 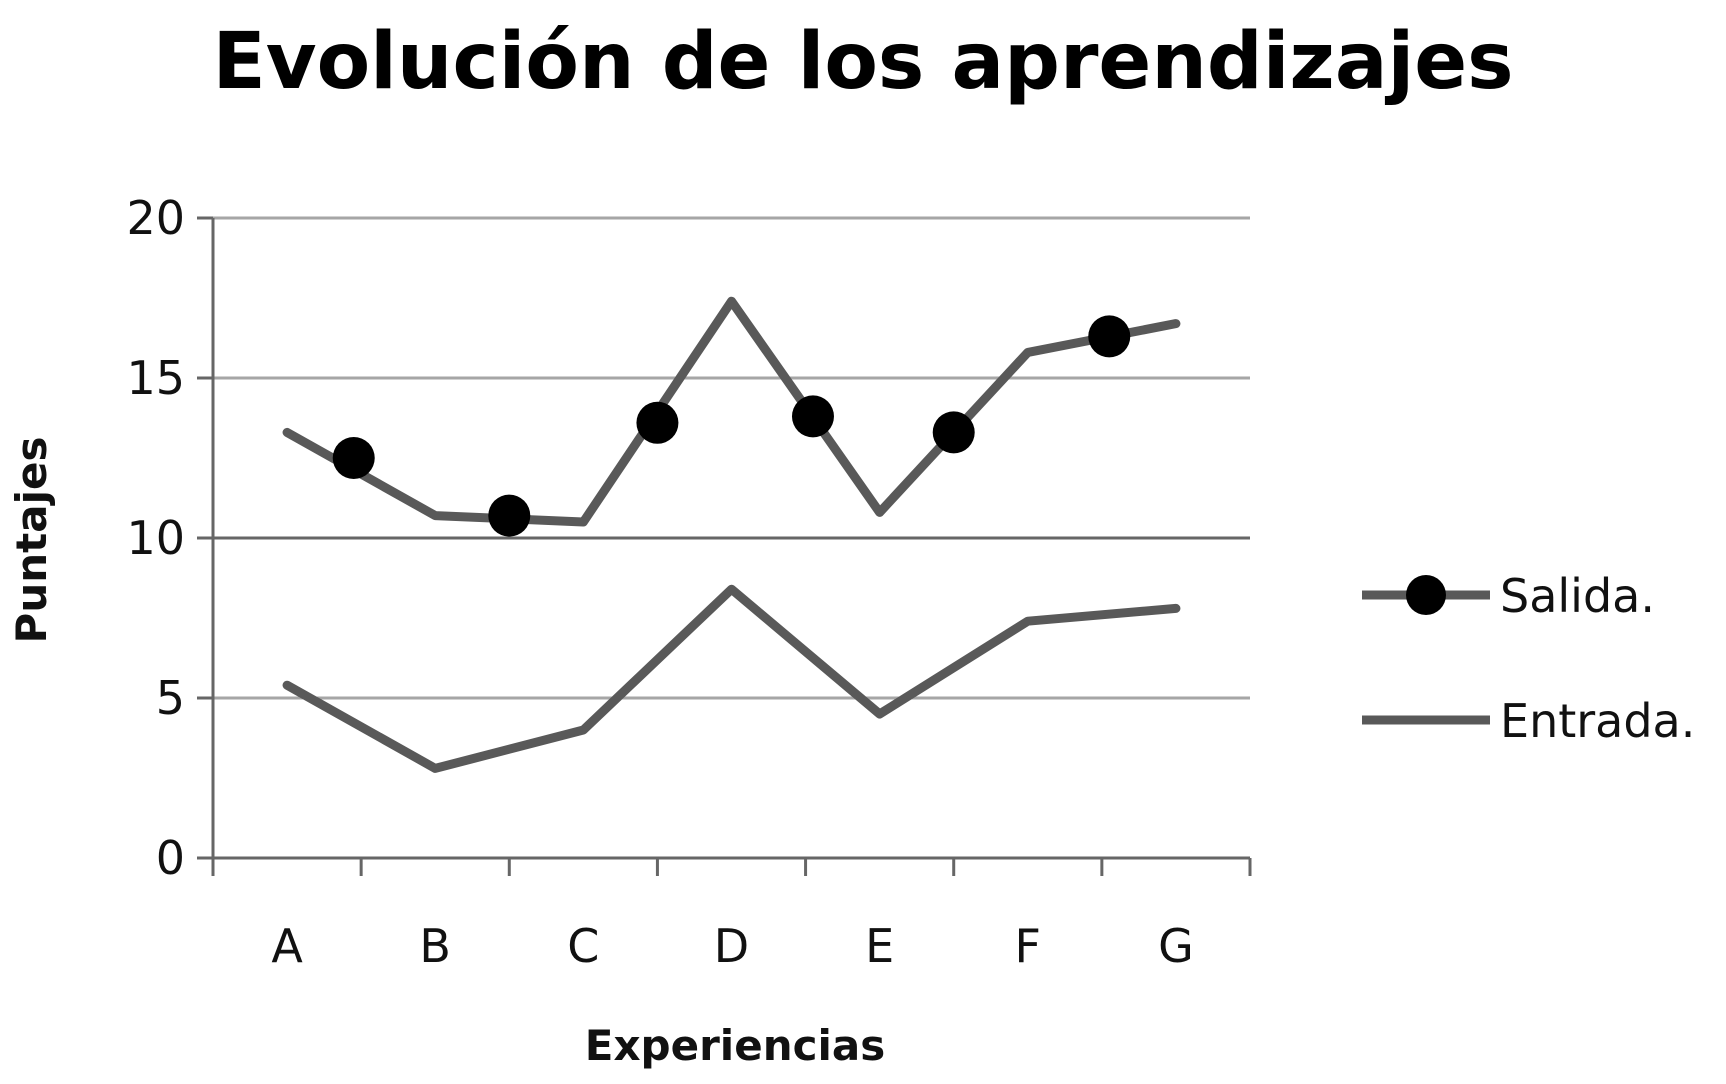 What do you see at coordinates (1028, 946) in the screenshot?
I see `x-tick-label: F` at bounding box center [1028, 946].